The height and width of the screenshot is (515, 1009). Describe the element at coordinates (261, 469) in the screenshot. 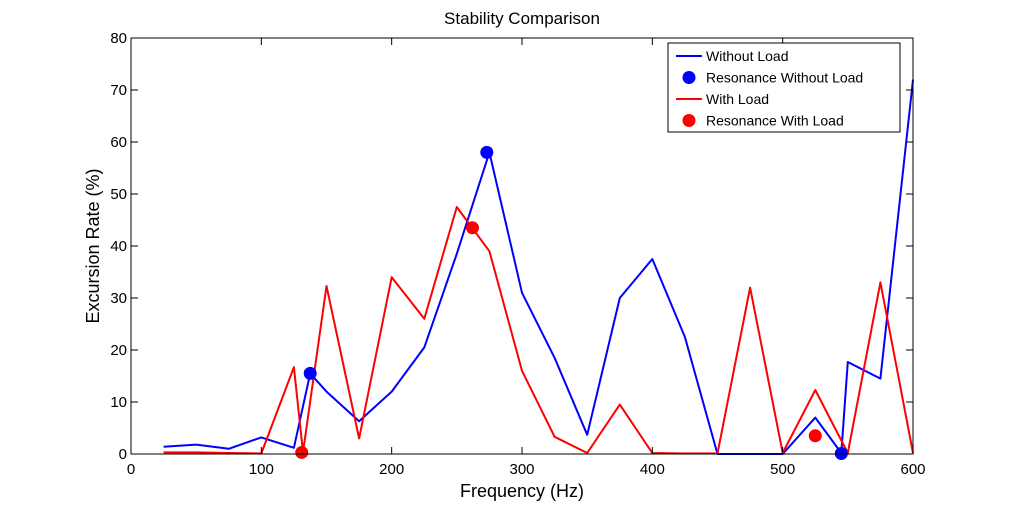

I see `x-tick-label: 100` at that location.